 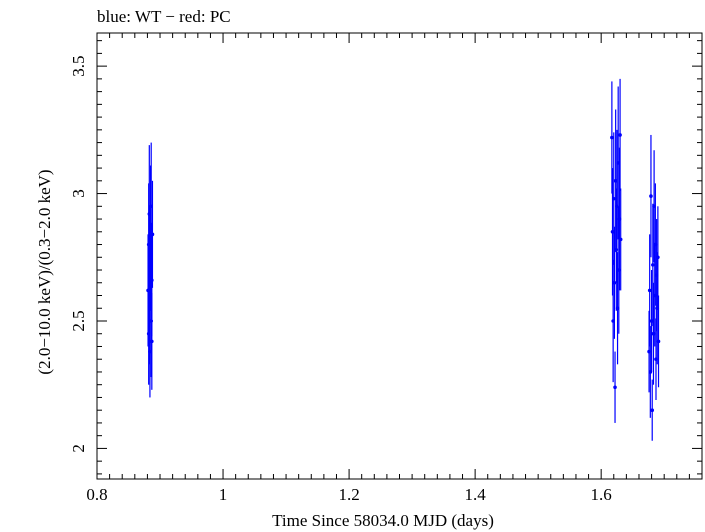 What do you see at coordinates (78, 66) in the screenshot?
I see `y-tick-label: 3.5` at bounding box center [78, 66].